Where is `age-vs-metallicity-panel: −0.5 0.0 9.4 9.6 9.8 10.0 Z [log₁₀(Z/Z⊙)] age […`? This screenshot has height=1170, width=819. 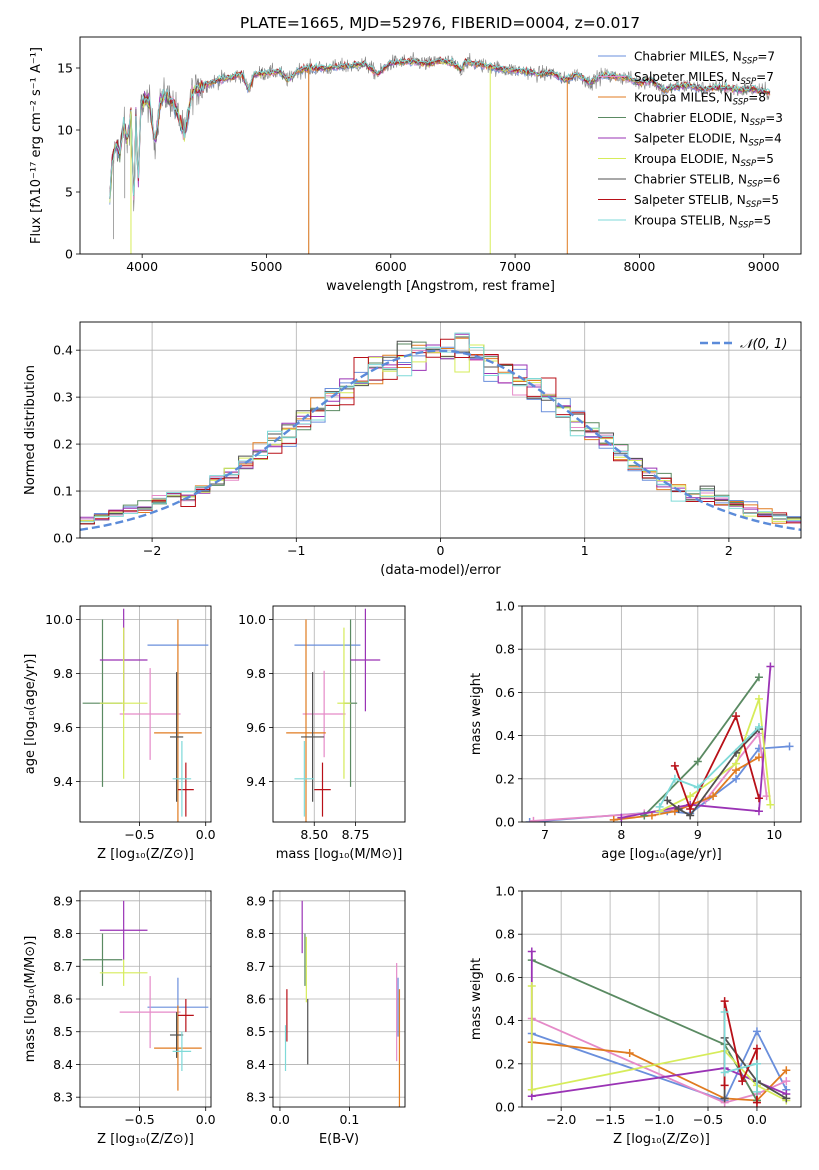
age-vs-metallicity-panel: −0.5 0.0 9.4 9.6 9.8 10.0 Z [log₁₀(Z/Z⊙)] age [… is located at coordinates (119, 733).